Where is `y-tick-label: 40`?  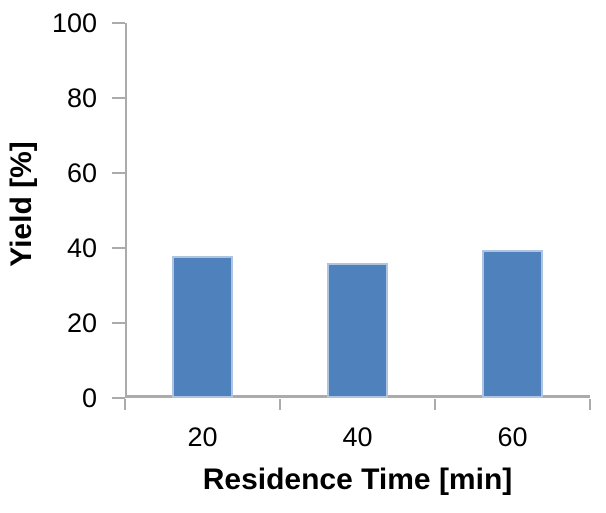 y-tick-label: 40 is located at coordinates (81, 248).